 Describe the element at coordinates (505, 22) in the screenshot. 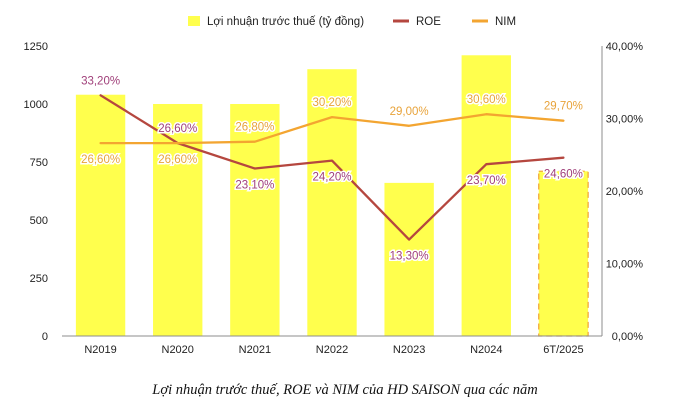

I see `legend-label: NIM` at that location.